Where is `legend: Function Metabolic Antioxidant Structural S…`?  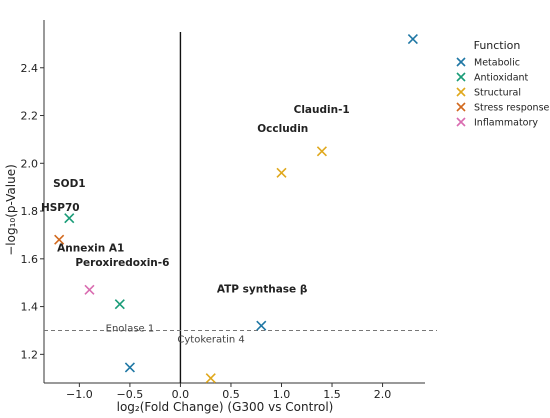 legend: Function Metabolic Antioxidant Structural S… is located at coordinates (503, 84).